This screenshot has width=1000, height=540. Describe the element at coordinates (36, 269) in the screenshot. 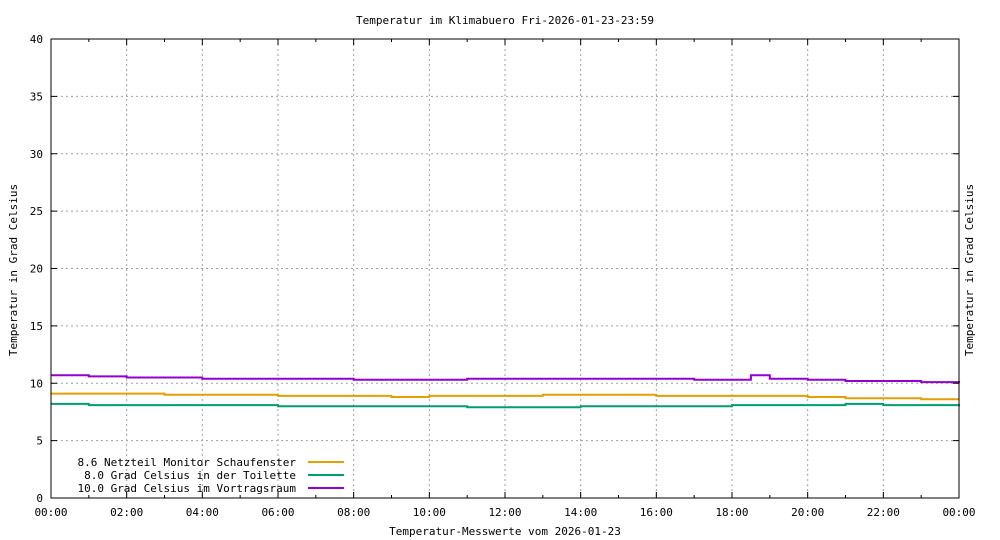

I see `y-tick-label: 20` at that location.